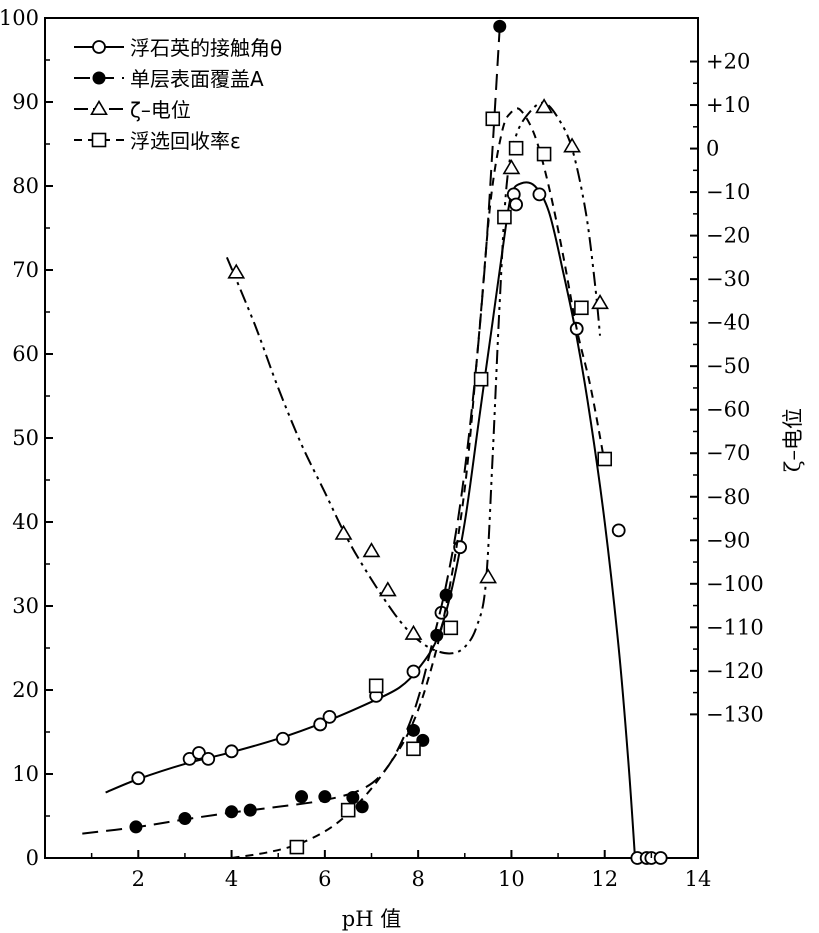  What do you see at coordinates (160, 110) in the screenshot?
I see `legend-label: ζ–电位` at bounding box center [160, 110].